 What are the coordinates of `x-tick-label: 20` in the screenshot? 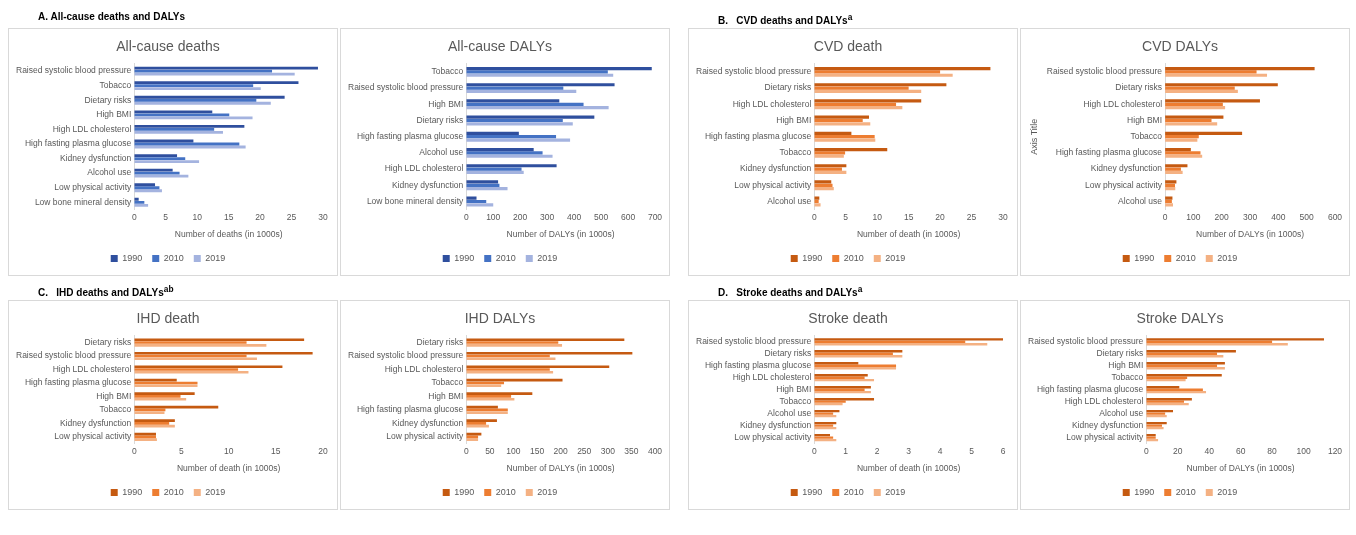 It's located at (1178, 451).